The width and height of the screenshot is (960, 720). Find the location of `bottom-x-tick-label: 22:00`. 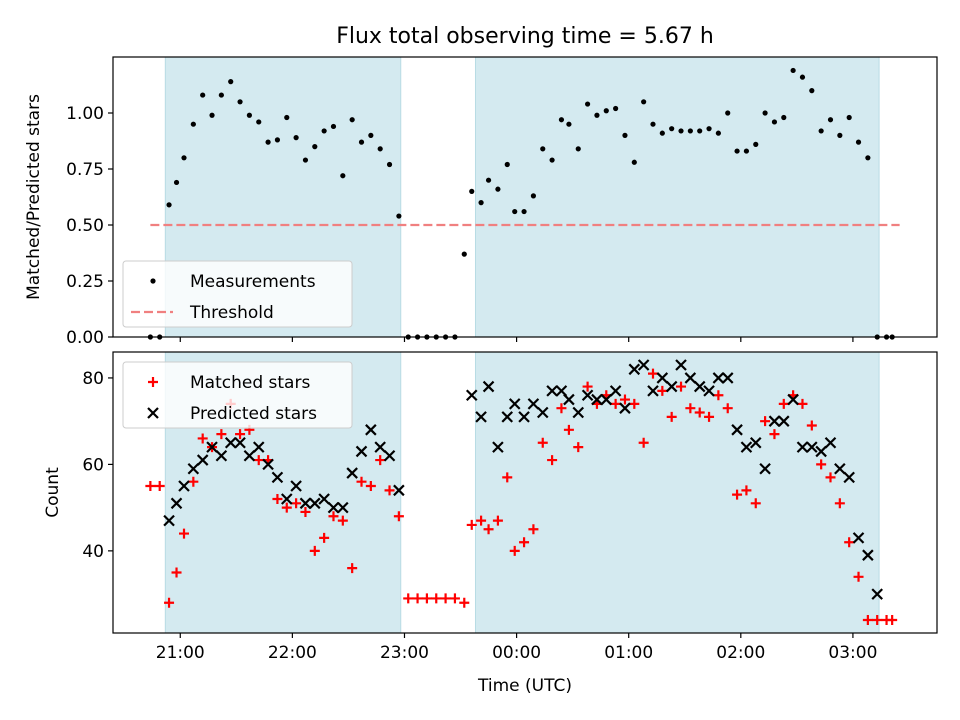

bottom-x-tick-label: 22:00 is located at coordinates (292, 653).